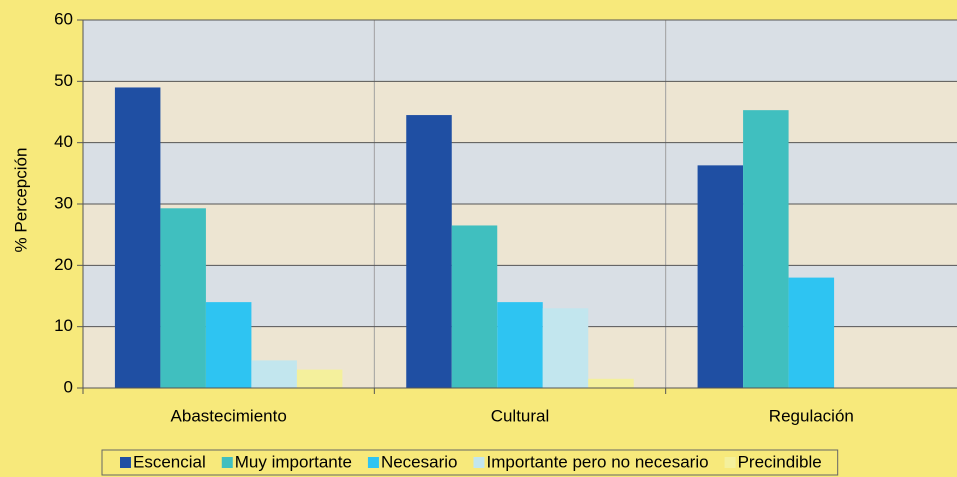 The image size is (957, 477). What do you see at coordinates (63, 18) in the screenshot?
I see `y-tick-label: 60` at bounding box center [63, 18].